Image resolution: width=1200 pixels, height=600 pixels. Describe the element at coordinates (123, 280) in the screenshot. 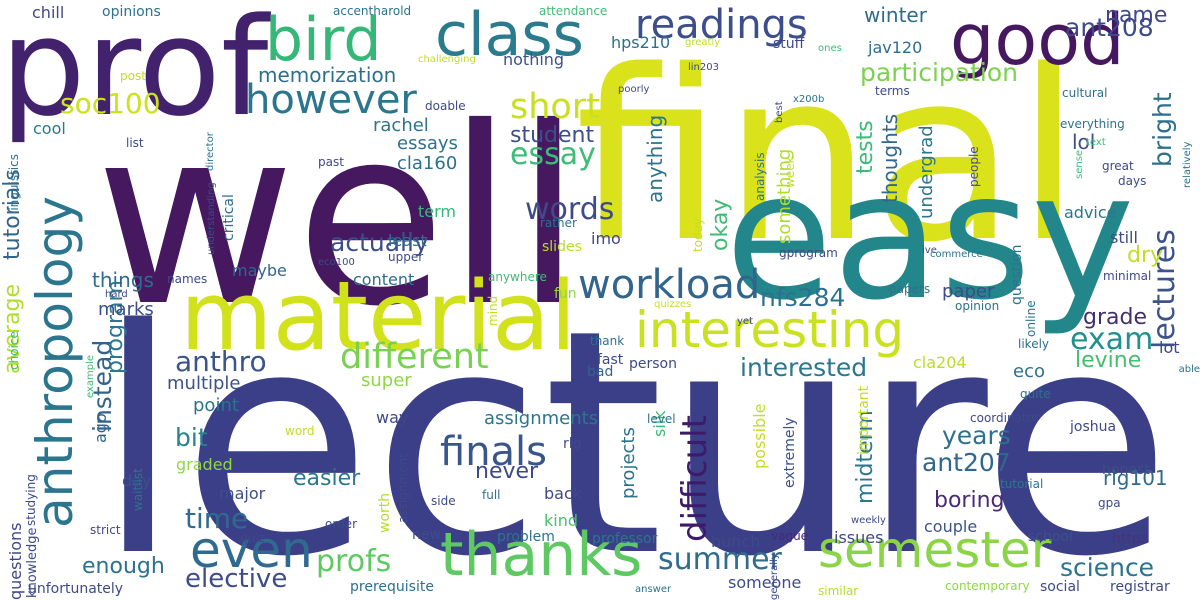

I see `word-62: things` at that location.